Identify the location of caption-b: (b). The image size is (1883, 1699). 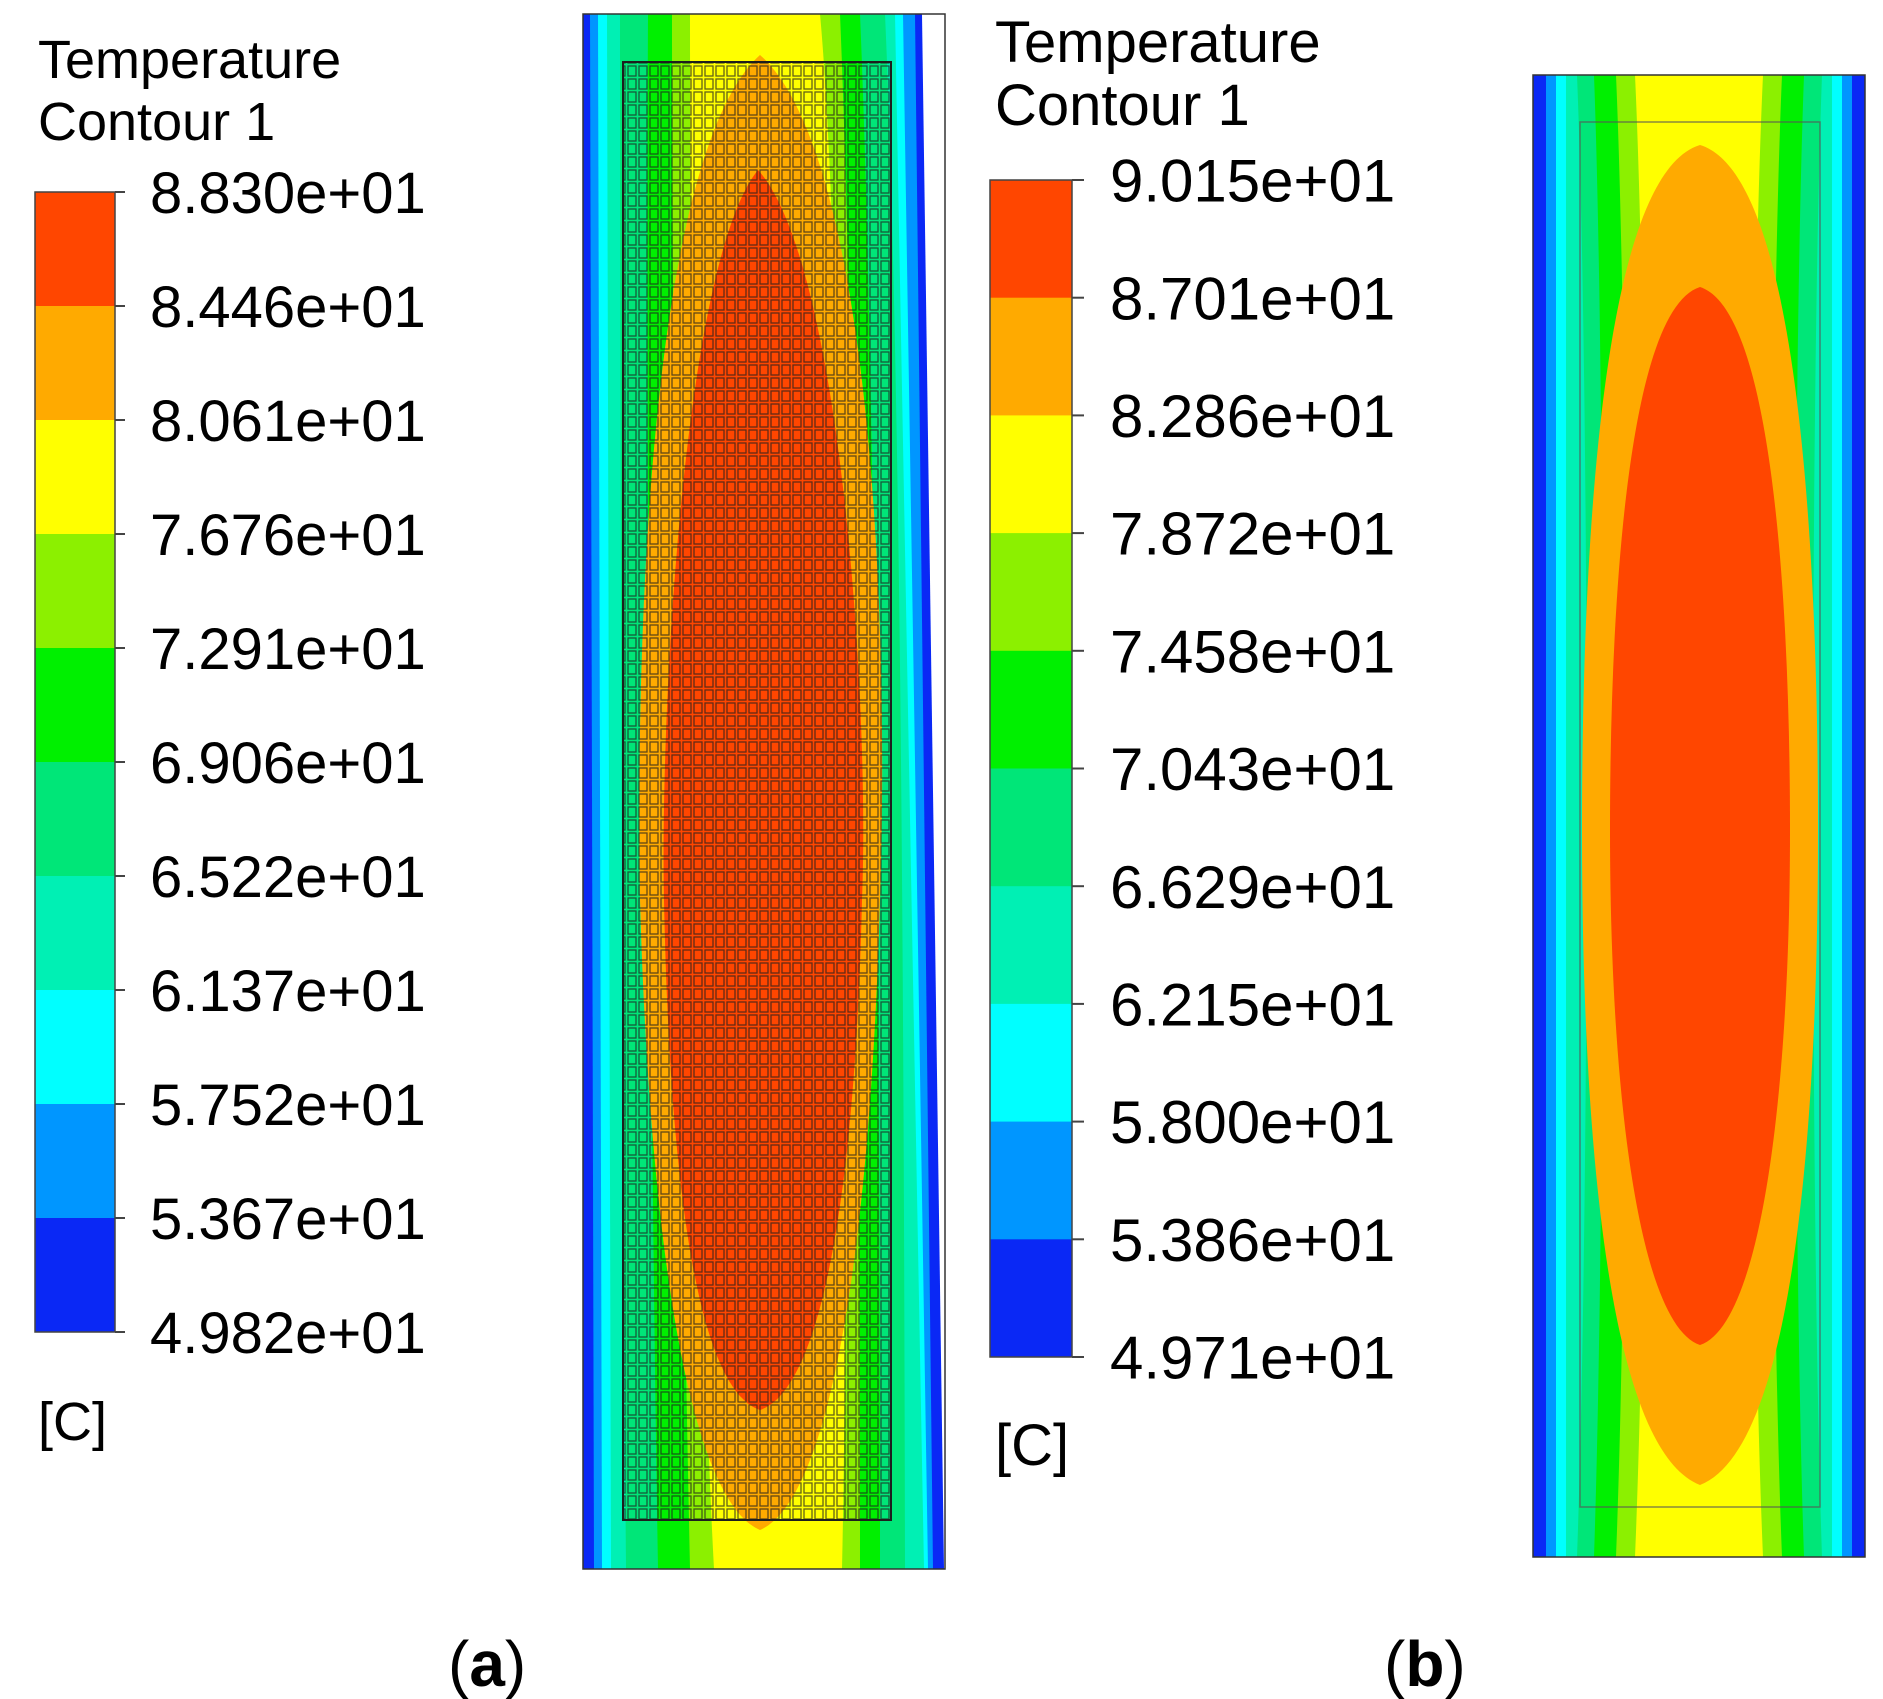
(1425, 1663).